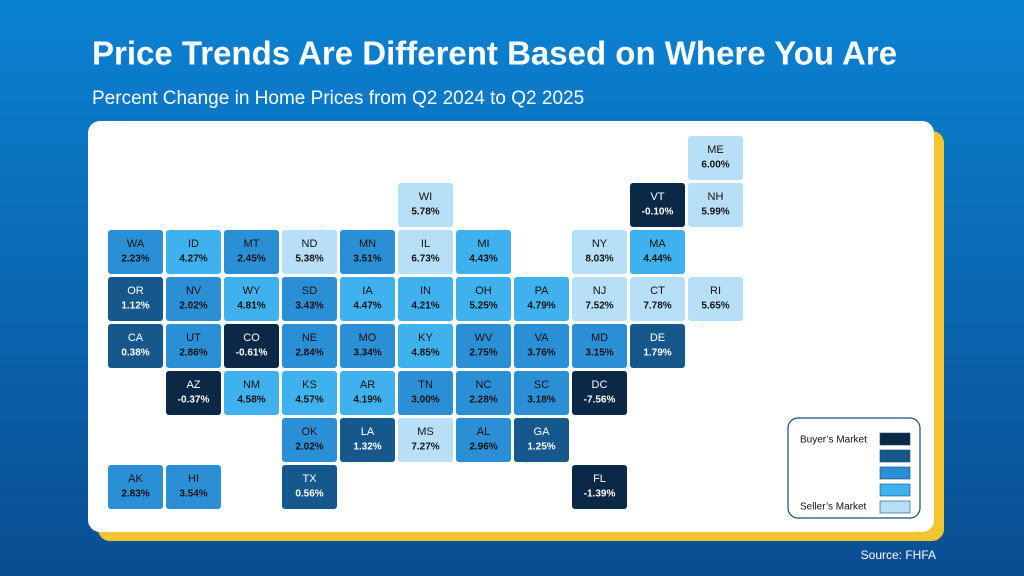 This screenshot has width=1024, height=576. I want to click on state-value: 6.00%, so click(715, 165).